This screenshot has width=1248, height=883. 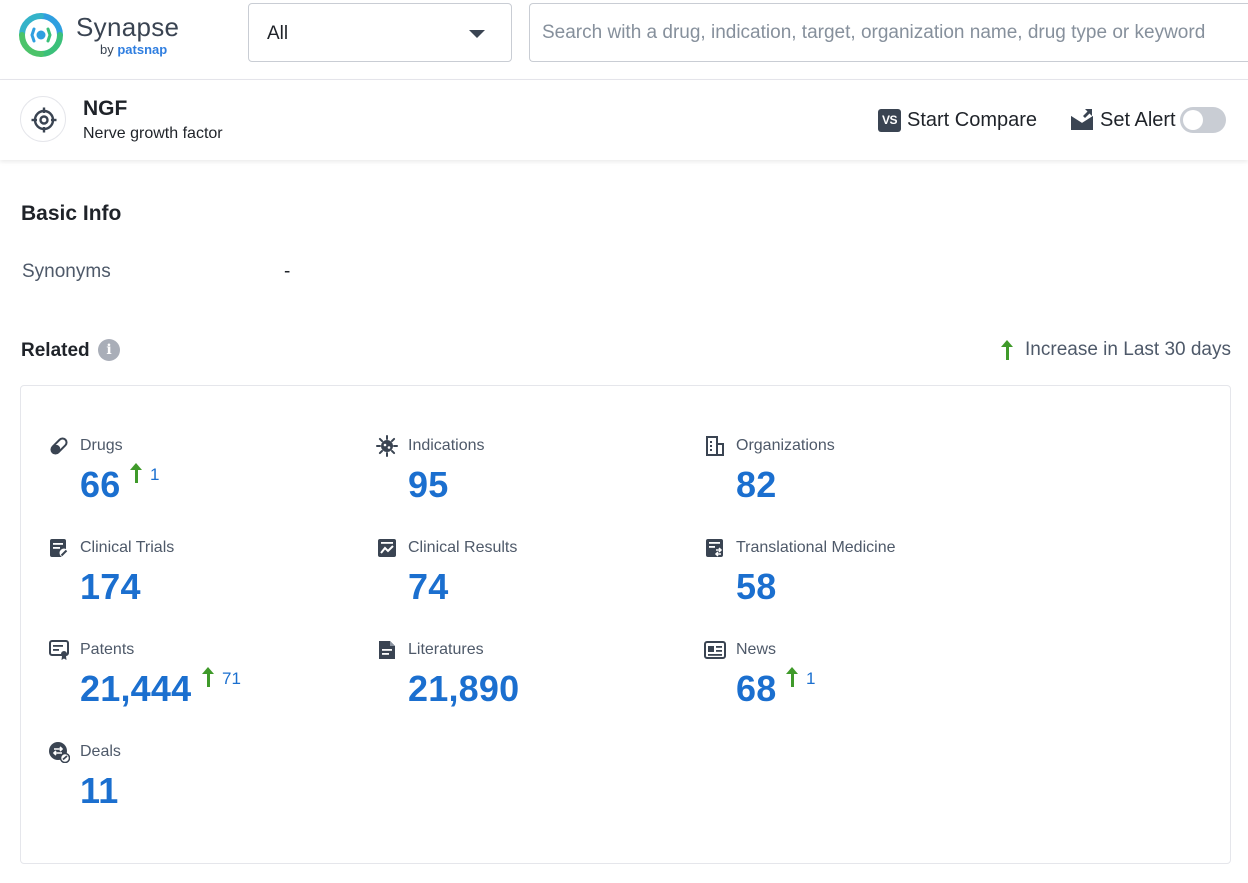 What do you see at coordinates (127, 27) in the screenshot?
I see `logo-wordmark: Synapse` at bounding box center [127, 27].